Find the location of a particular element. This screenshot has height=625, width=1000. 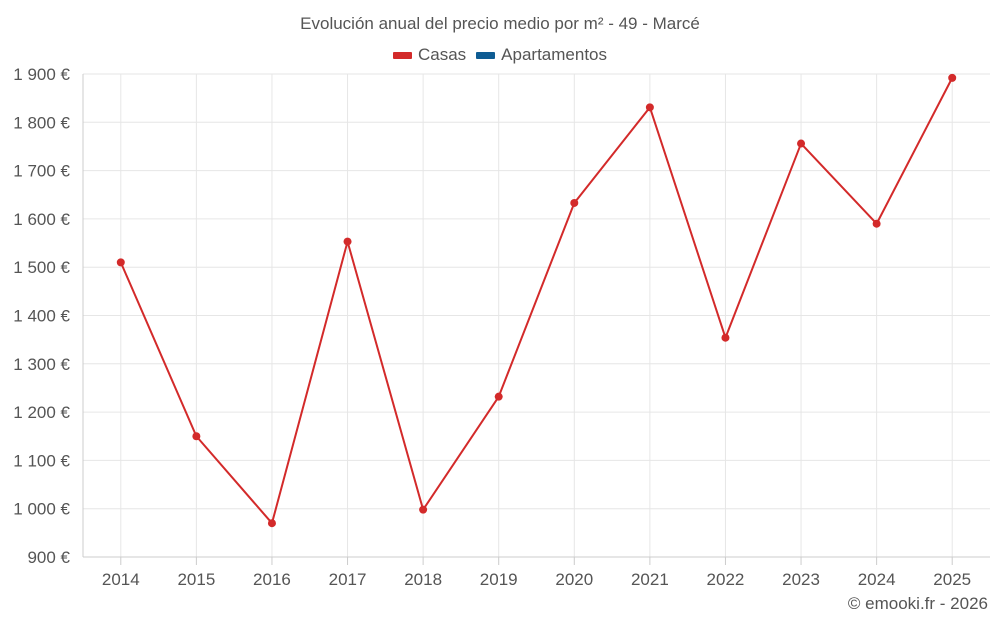

x-tick-label: 2022 is located at coordinates (726, 579).